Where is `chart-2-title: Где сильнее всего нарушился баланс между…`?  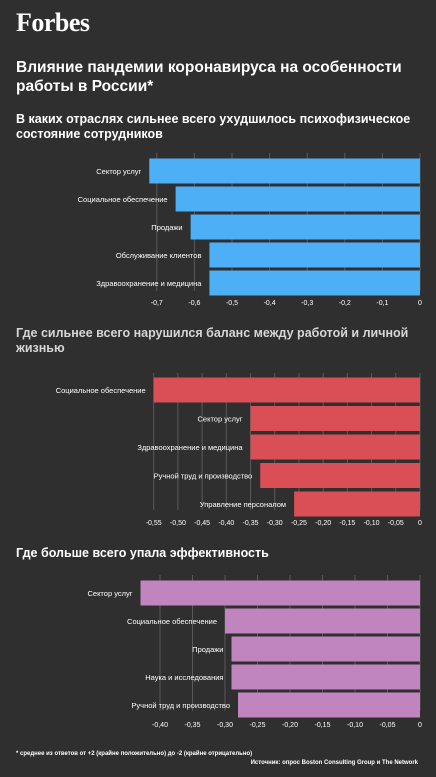
chart-2-title: Где сильнее всего нарушился баланс между… is located at coordinates (212, 340).